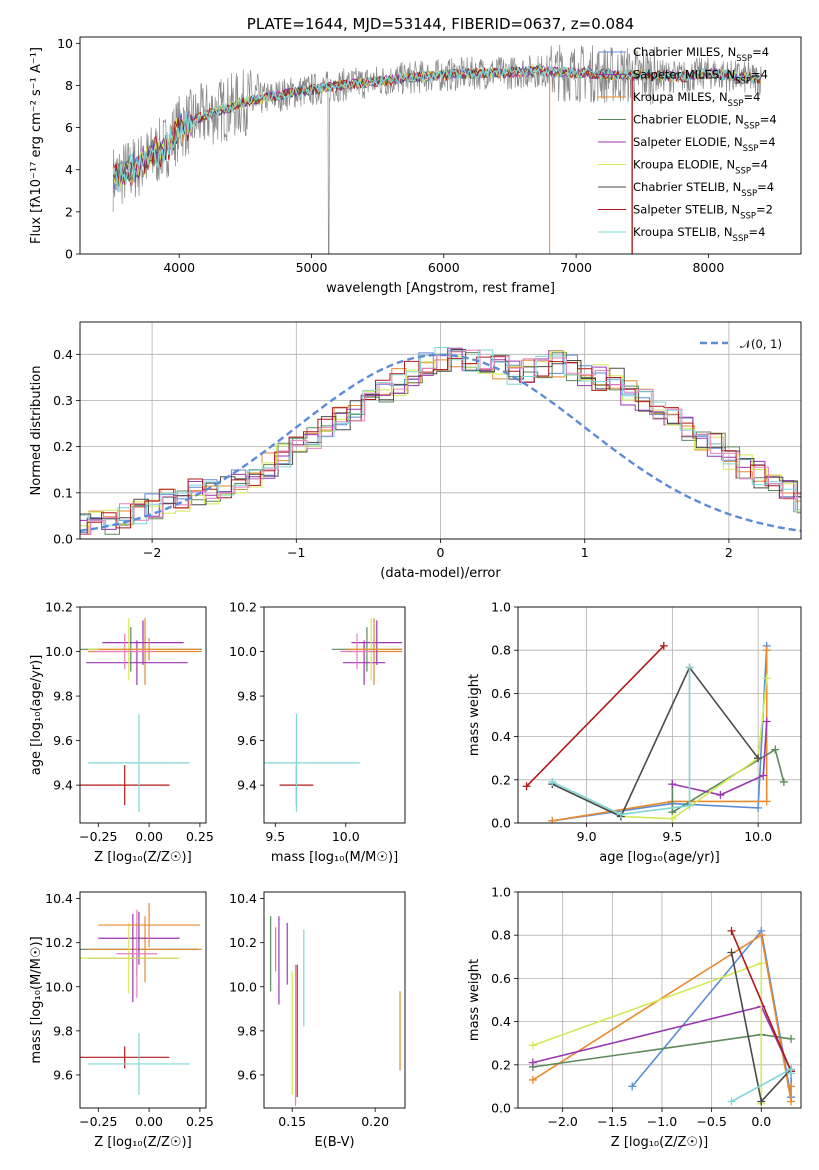 The width and height of the screenshot is (819, 1170). Describe the element at coordinates (705, 122) in the screenshot. I see `legend-entry: Chabrier ELODIE, NSSP=4` at that location.